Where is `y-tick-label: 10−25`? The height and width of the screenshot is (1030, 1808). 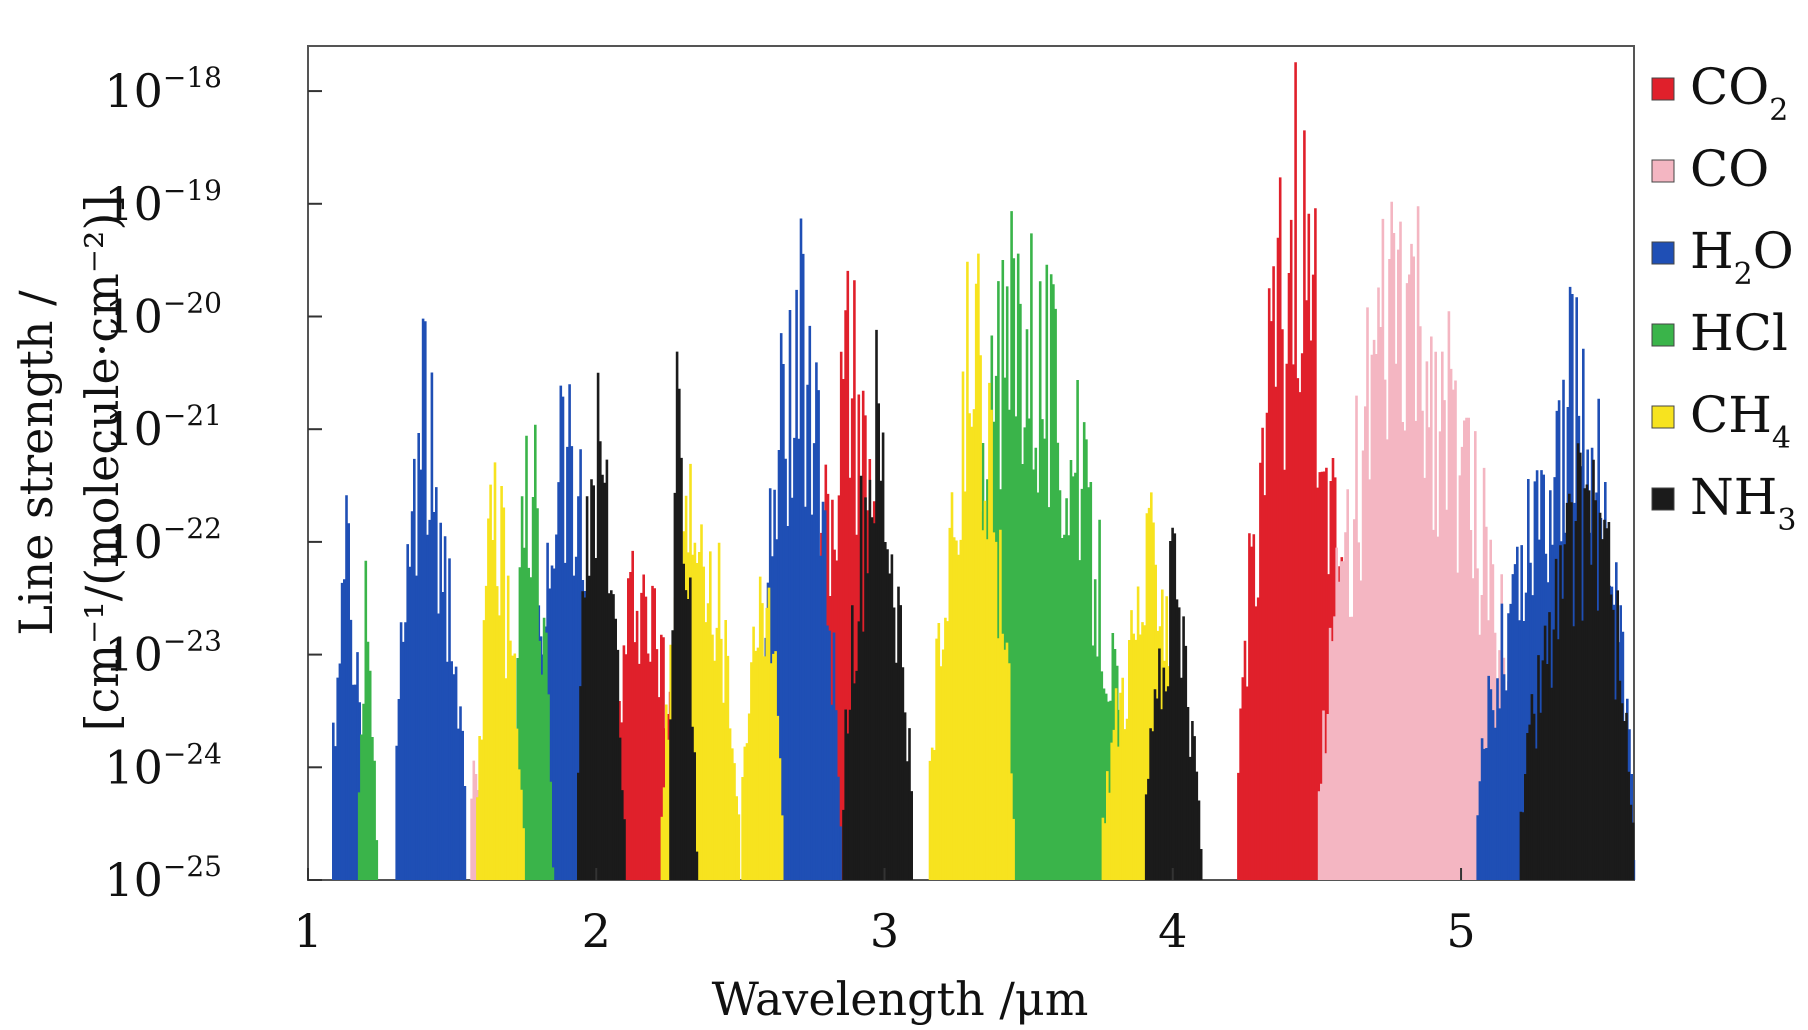 y-tick-label: 10−25 is located at coordinates (163, 878).